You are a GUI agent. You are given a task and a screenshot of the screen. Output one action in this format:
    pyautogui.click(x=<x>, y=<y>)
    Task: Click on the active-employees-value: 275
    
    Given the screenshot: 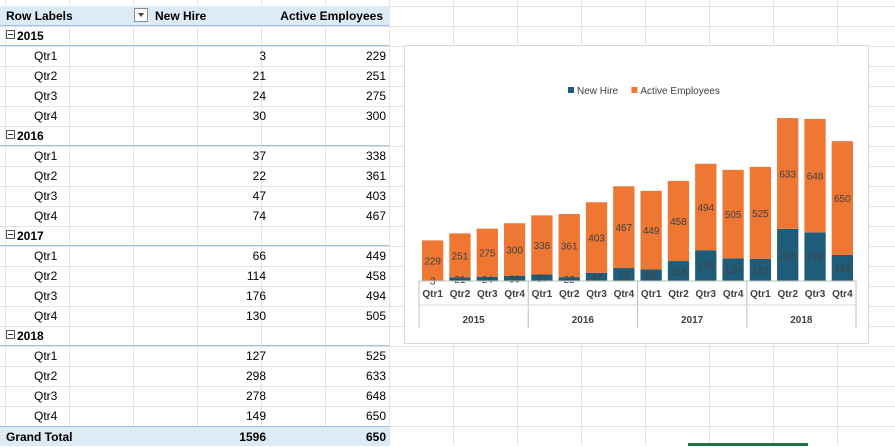 What is the action you would take?
    pyautogui.click(x=375, y=96)
    